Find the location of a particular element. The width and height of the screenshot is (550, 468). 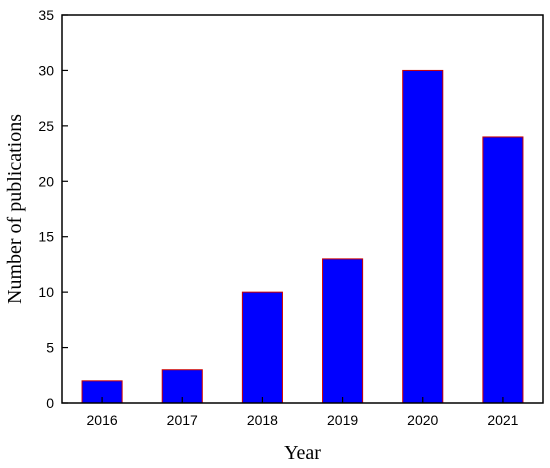

bar-2021 is located at coordinates (503, 270).